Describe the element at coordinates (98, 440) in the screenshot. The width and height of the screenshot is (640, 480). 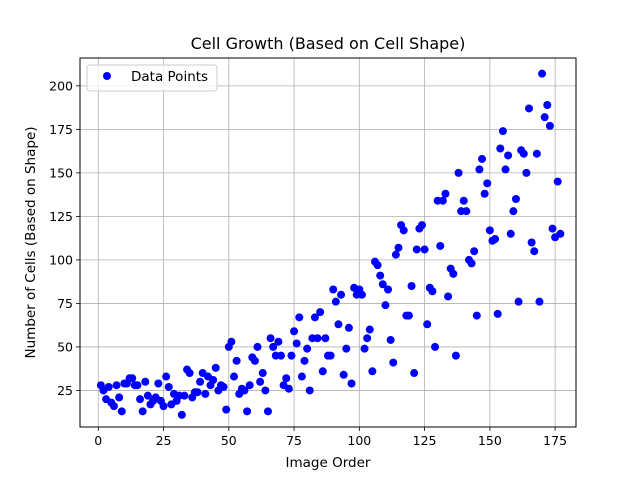
I see `x-tick-label: 0` at that location.